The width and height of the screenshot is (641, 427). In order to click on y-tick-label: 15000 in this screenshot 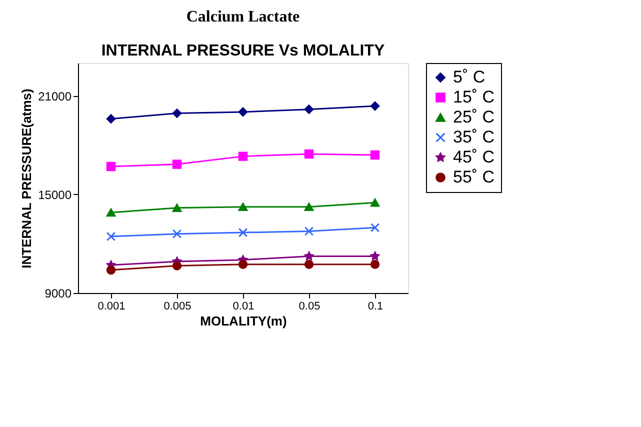, I will do `click(55, 195)`.